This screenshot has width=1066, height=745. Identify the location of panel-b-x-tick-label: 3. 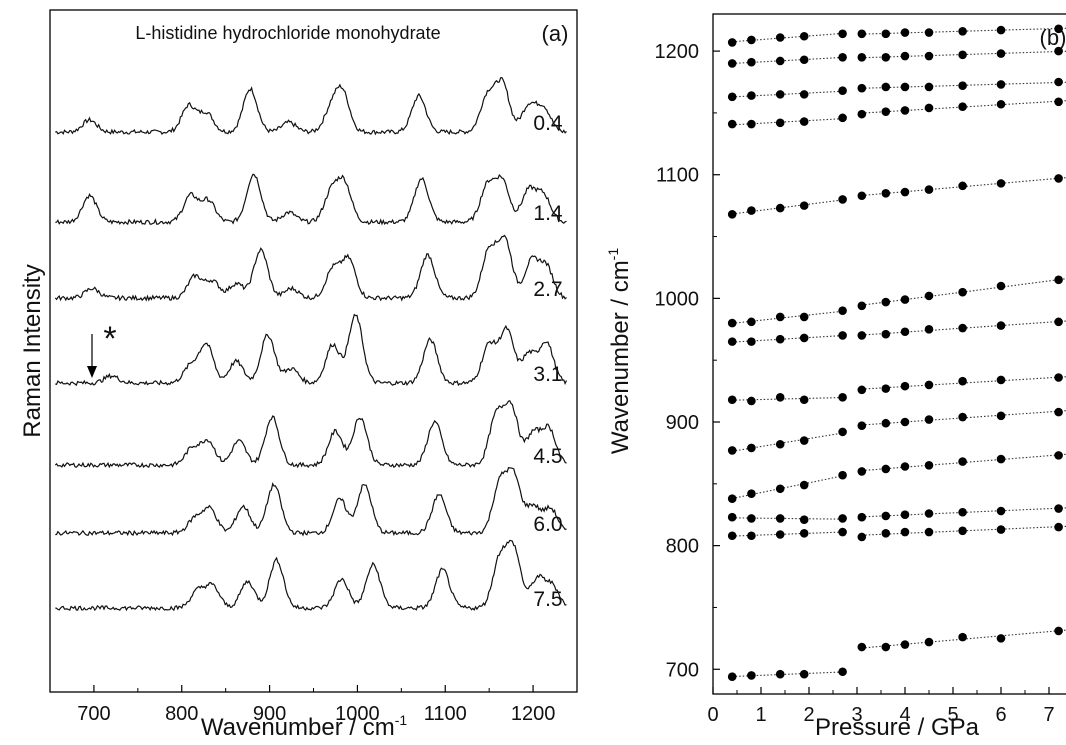
(856, 715).